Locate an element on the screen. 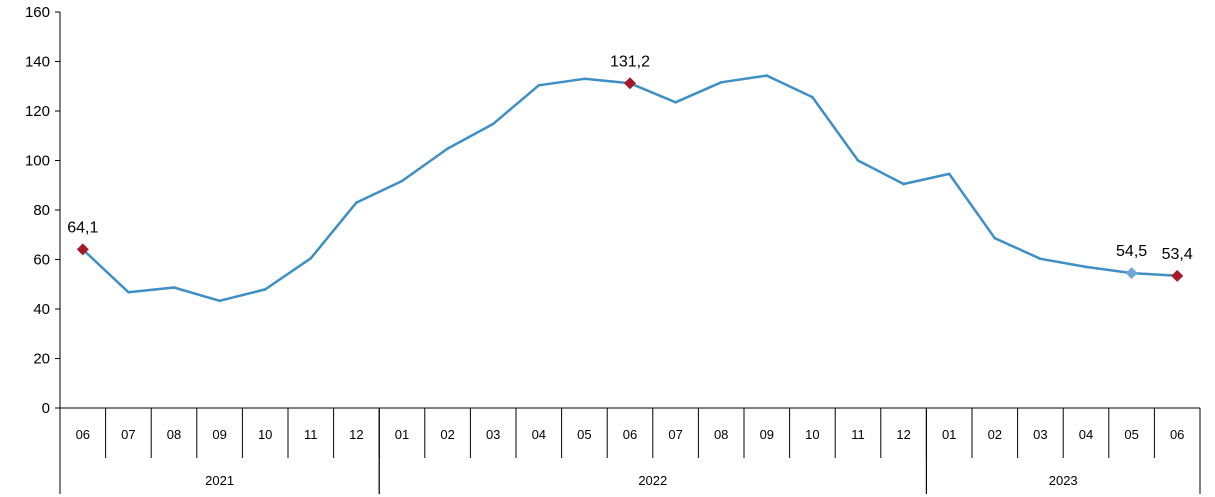 The height and width of the screenshot is (497, 1215). y-tick-label: 80 is located at coordinates (41, 210).